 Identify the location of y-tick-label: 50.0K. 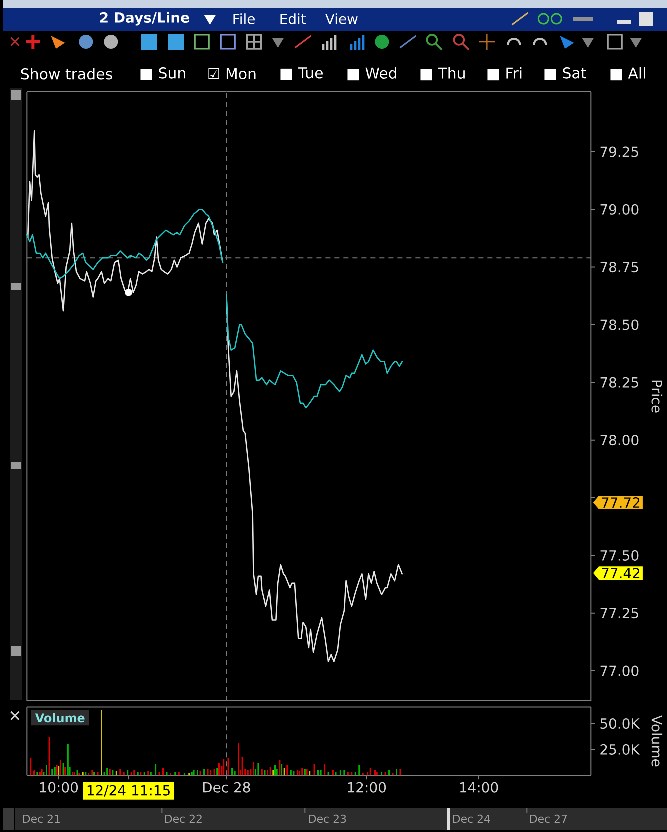
(620, 724).